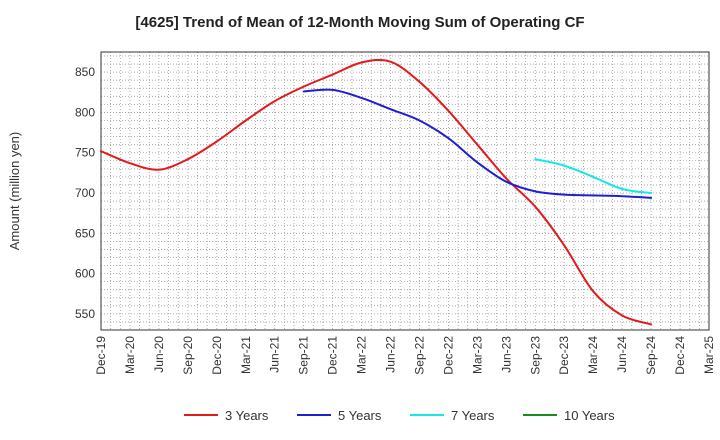  Describe the element at coordinates (651, 355) in the screenshot. I see `x-tick-label: Sep-24` at that location.